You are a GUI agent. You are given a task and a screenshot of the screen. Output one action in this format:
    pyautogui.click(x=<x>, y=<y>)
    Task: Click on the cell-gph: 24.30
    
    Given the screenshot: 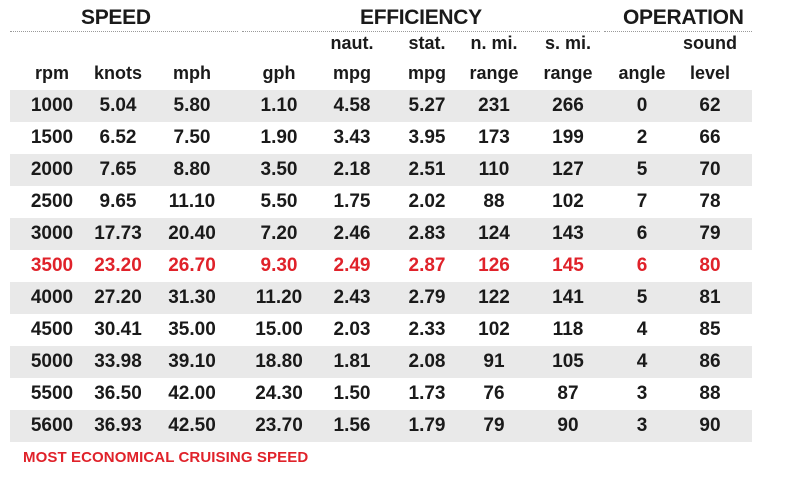 What is the action you would take?
    pyautogui.click(x=279, y=393)
    